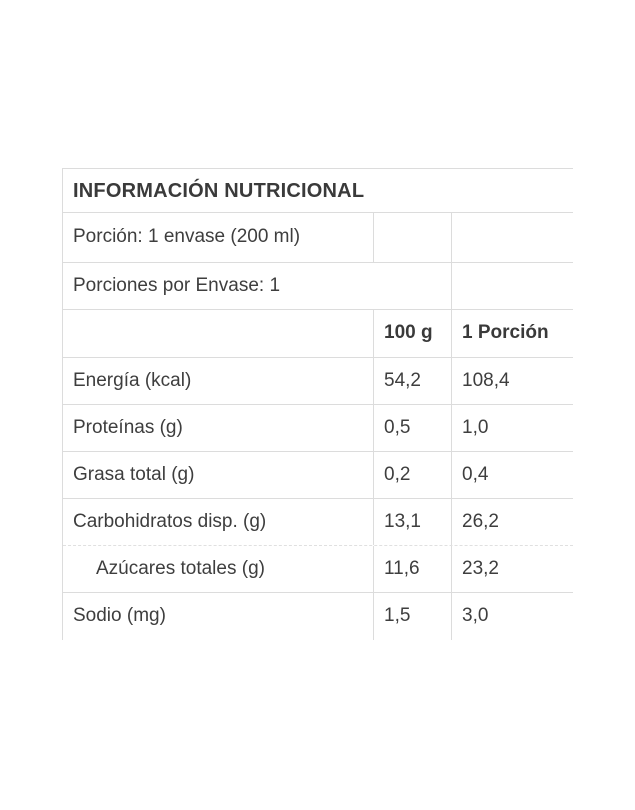  I want to click on nutrient-row-grasa-total: Grasa total (g) 0,2 0,4, so click(318, 475).